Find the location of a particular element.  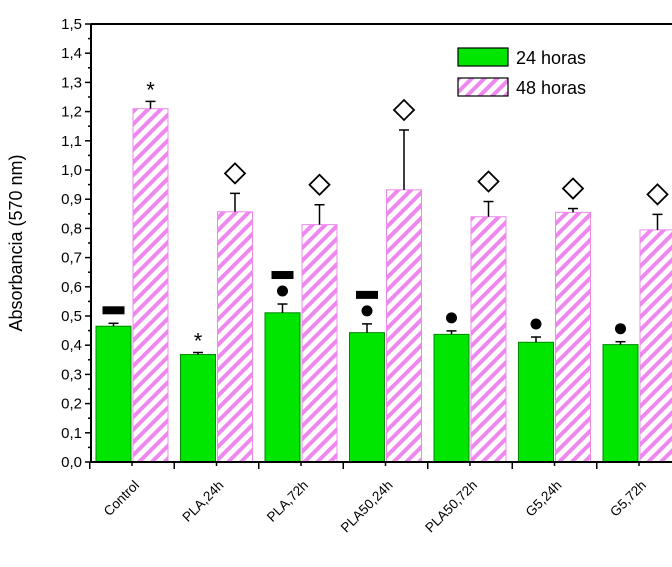

y-tick-label: 0,4 is located at coordinates (71, 345).